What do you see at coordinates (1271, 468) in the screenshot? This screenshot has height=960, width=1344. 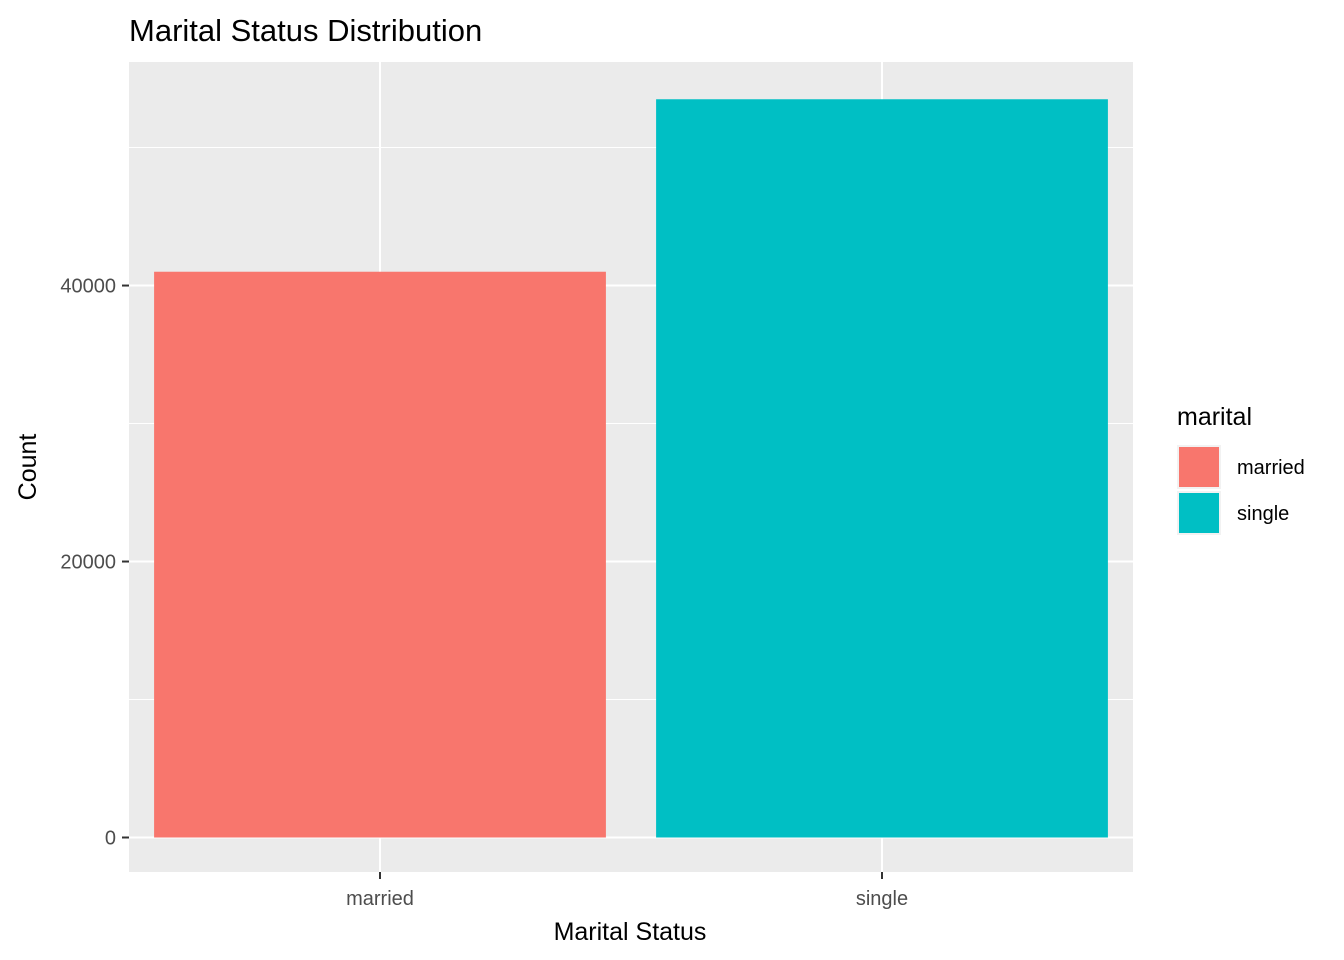 I see `legend-label-married: married` at bounding box center [1271, 468].